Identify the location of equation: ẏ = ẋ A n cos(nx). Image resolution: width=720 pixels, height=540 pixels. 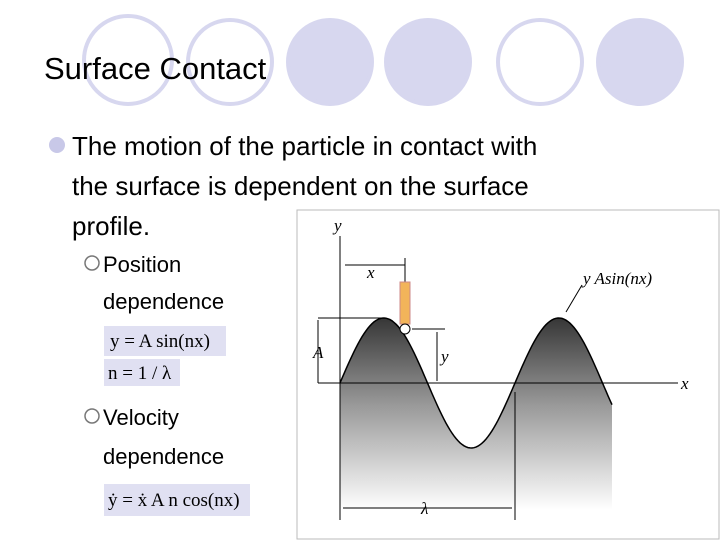
(174, 500).